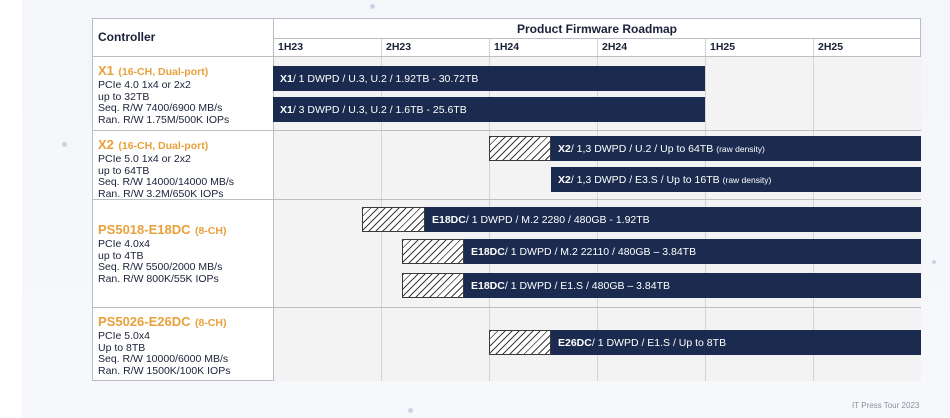 This screenshot has height=418, width=950. Describe the element at coordinates (489, 109) in the screenshot. I see `roadmap-bar-x1-3dwpd: X1 / 3 DWPD / U.3, U.2 / 1.6TB - 25.6TB` at that location.